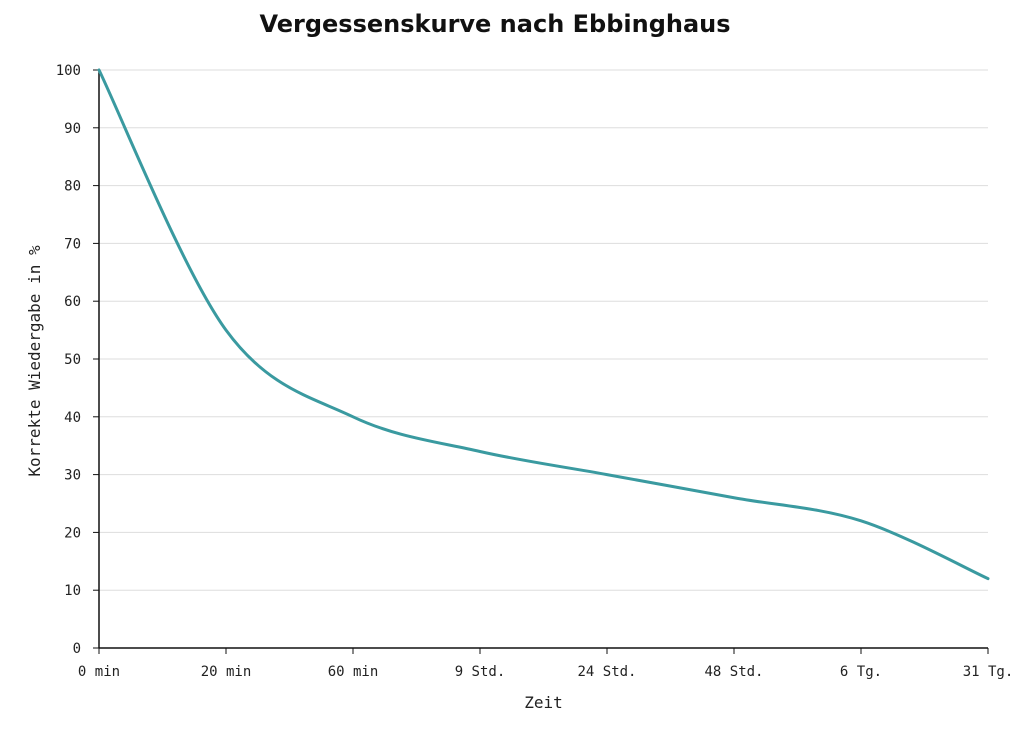  I want to click on y-tick-label: 0, so click(77, 649).